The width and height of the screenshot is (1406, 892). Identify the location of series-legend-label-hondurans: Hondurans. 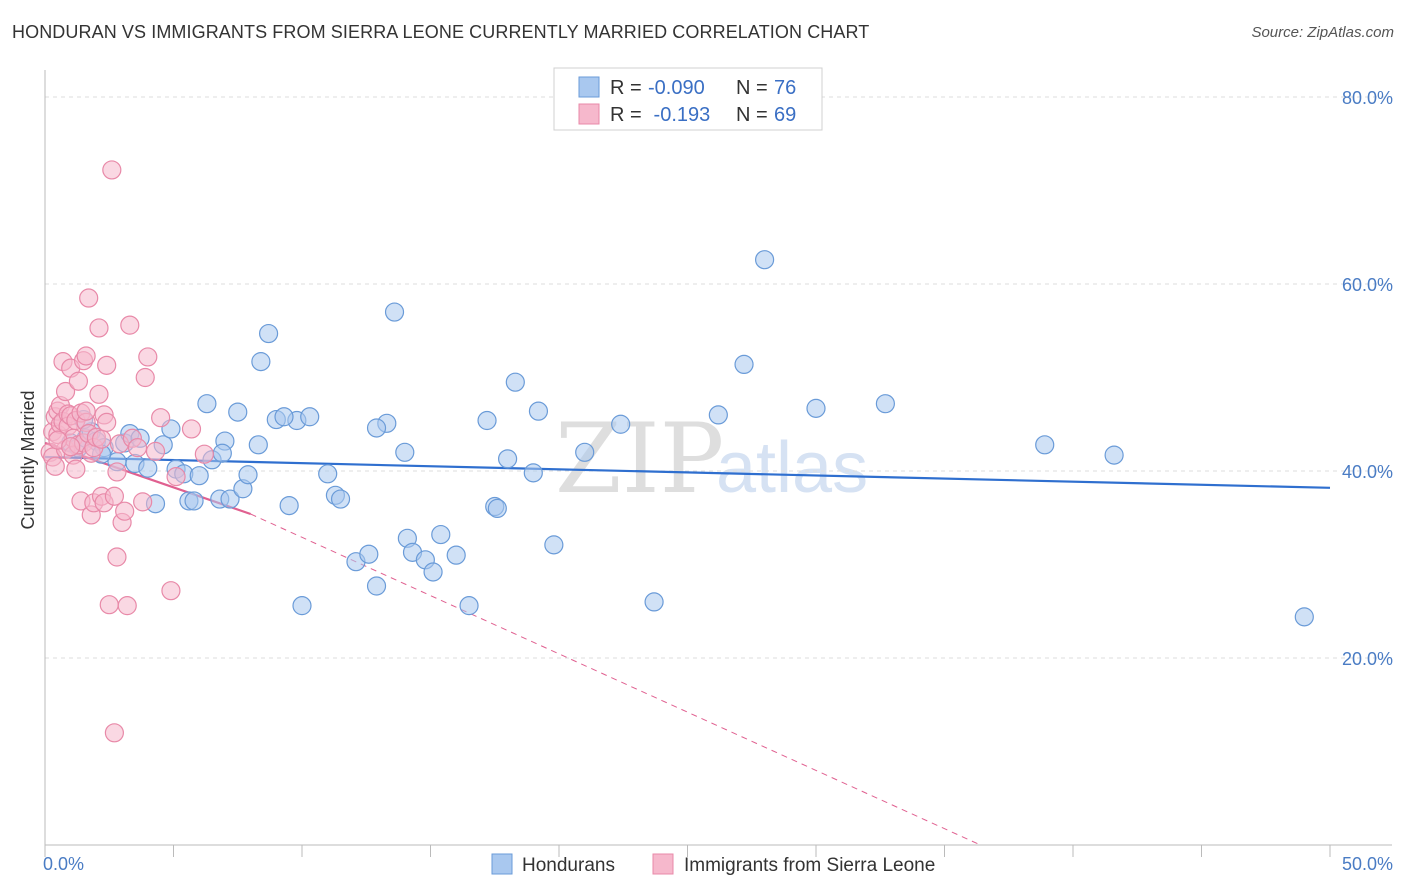
(568, 865).